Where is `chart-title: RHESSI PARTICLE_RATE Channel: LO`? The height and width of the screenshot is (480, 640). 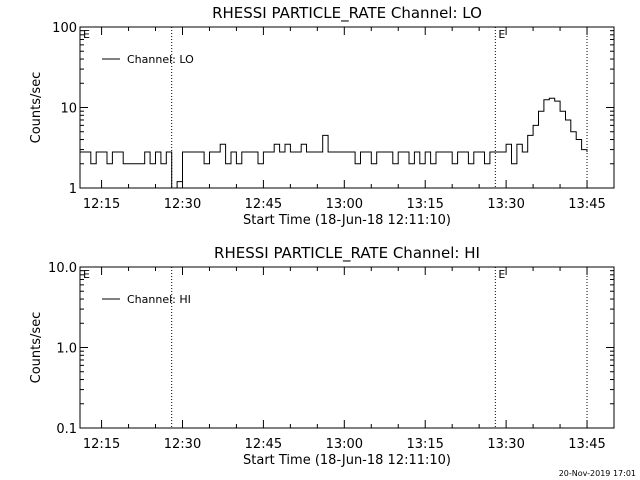
chart-title: RHESSI PARTICLE_RATE Channel: LO is located at coordinates (347, 13).